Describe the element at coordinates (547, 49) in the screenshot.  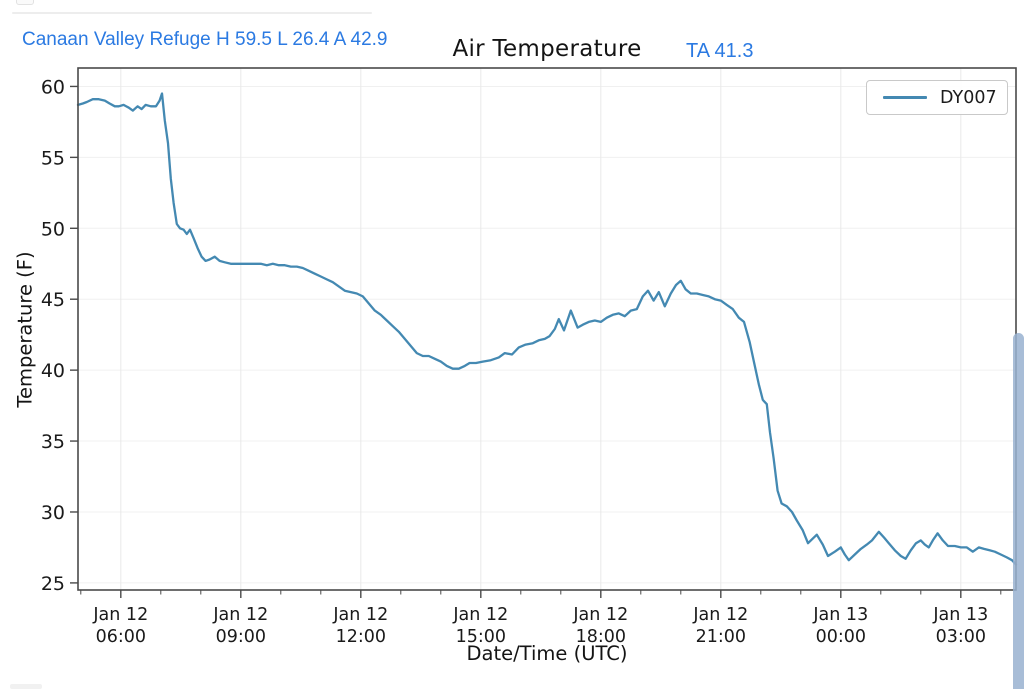
I see `chart-title: Air Temperature` at that location.